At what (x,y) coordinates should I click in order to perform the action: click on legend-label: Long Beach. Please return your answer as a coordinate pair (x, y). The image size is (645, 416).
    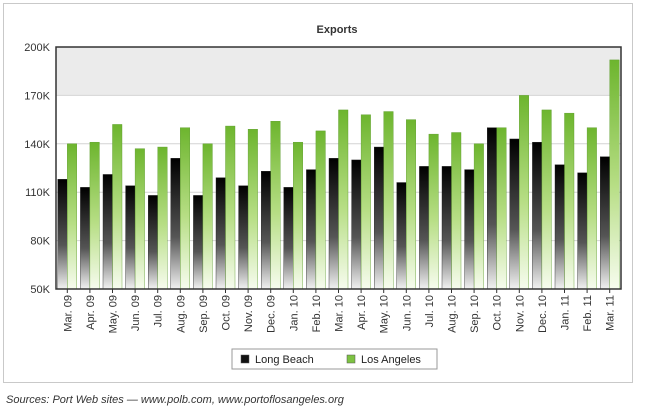
    Looking at the image, I should click on (284, 360).